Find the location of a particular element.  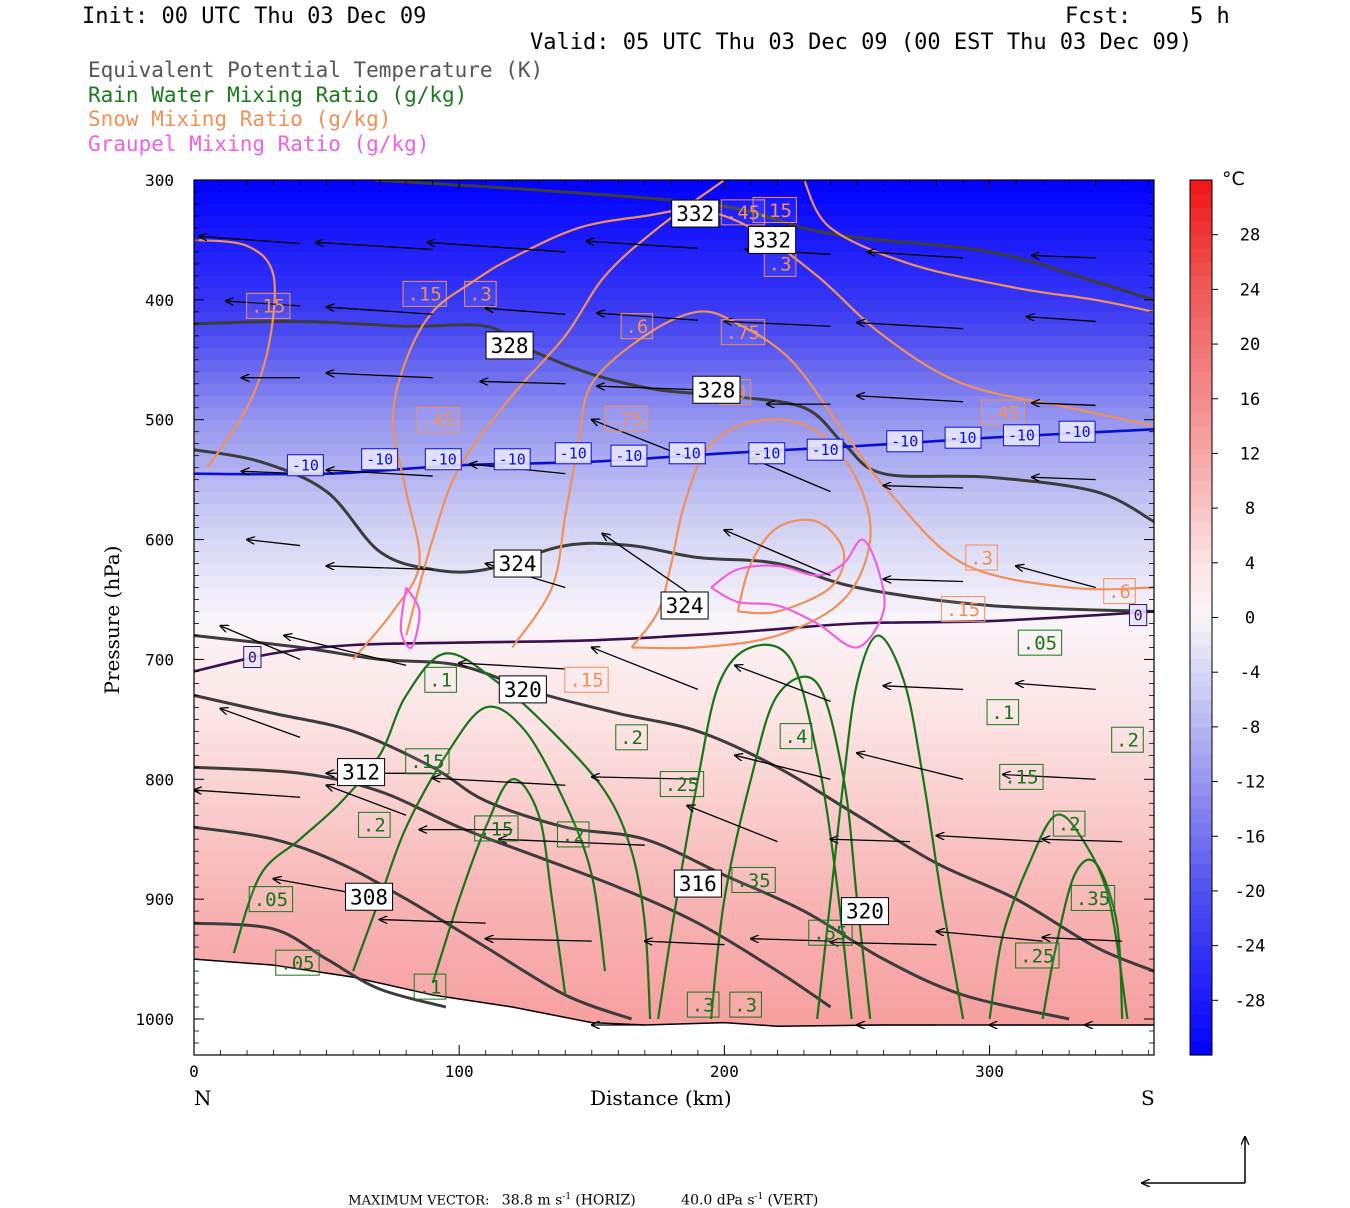

colorbar-tick-label: -4 is located at coordinates (1250, 673).